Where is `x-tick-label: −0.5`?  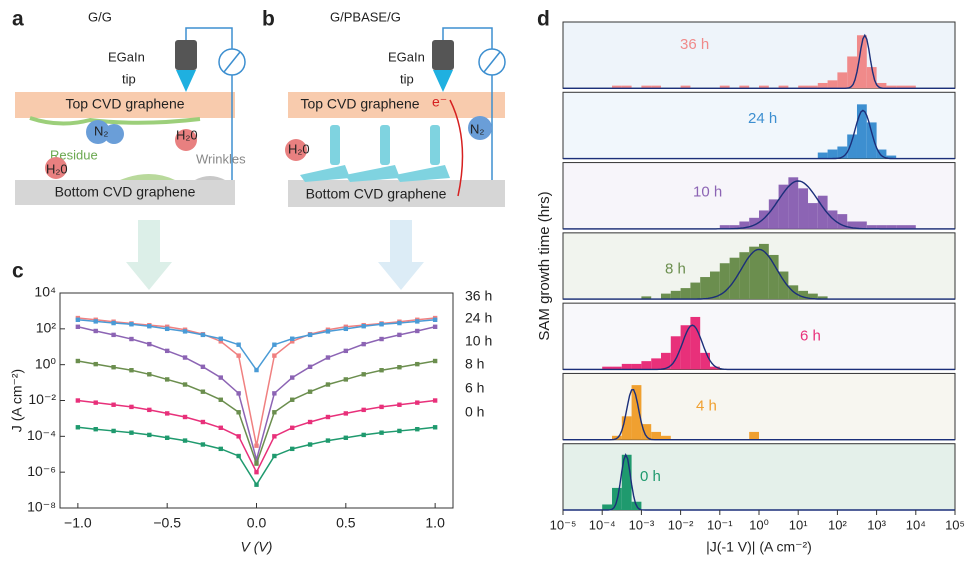
x-tick-label: −0.5 is located at coordinates (167, 523).